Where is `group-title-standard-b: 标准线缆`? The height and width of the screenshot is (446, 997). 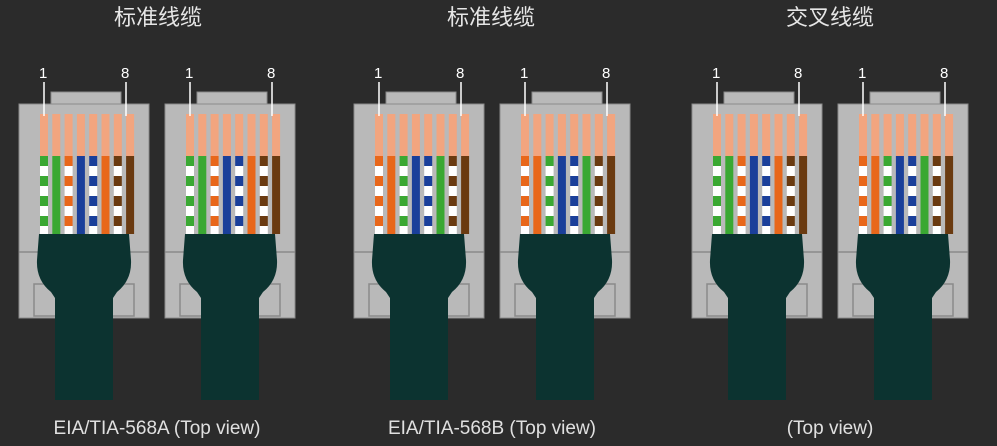 group-title-standard-b: 标准线缆 is located at coordinates (490, 18).